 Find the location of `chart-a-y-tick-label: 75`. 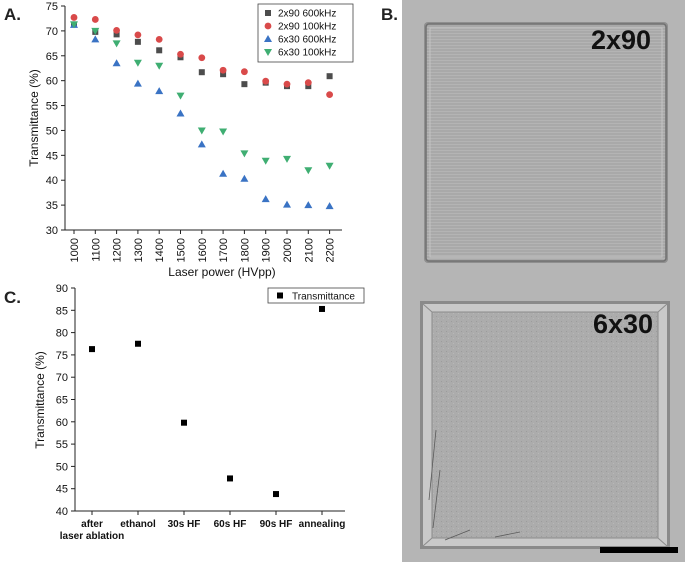

chart-a-y-tick-label: 75 is located at coordinates (52, 7).